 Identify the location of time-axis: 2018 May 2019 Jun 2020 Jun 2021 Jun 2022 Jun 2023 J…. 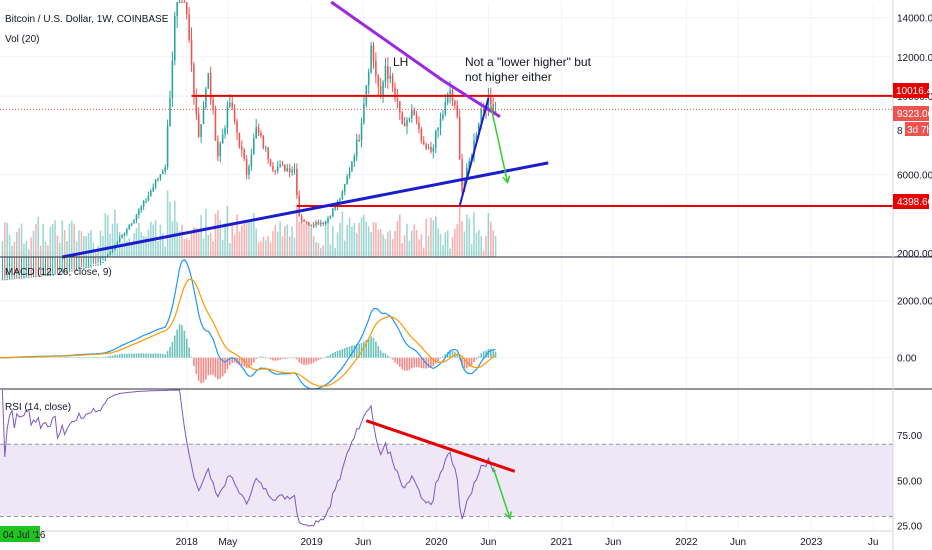
(527, 542).